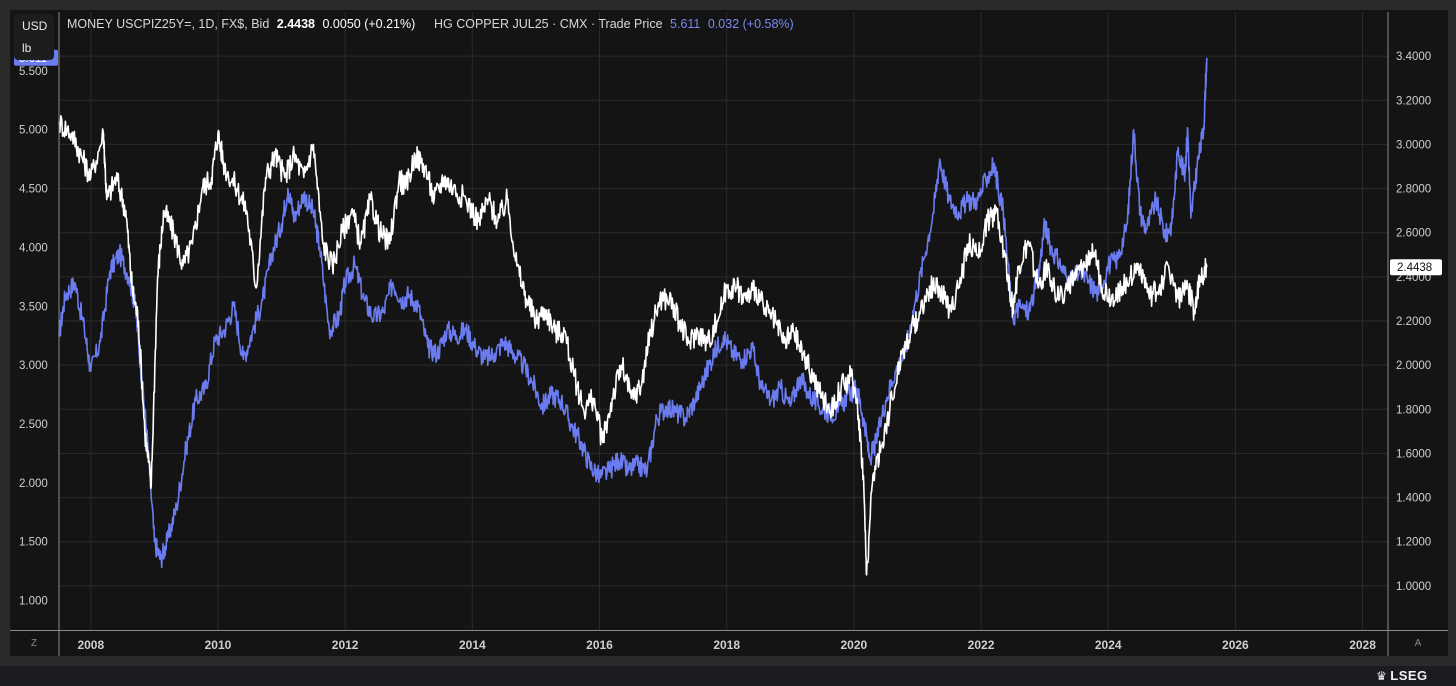  What do you see at coordinates (35, 26) in the screenshot?
I see `unit-currency: USD` at bounding box center [35, 26].